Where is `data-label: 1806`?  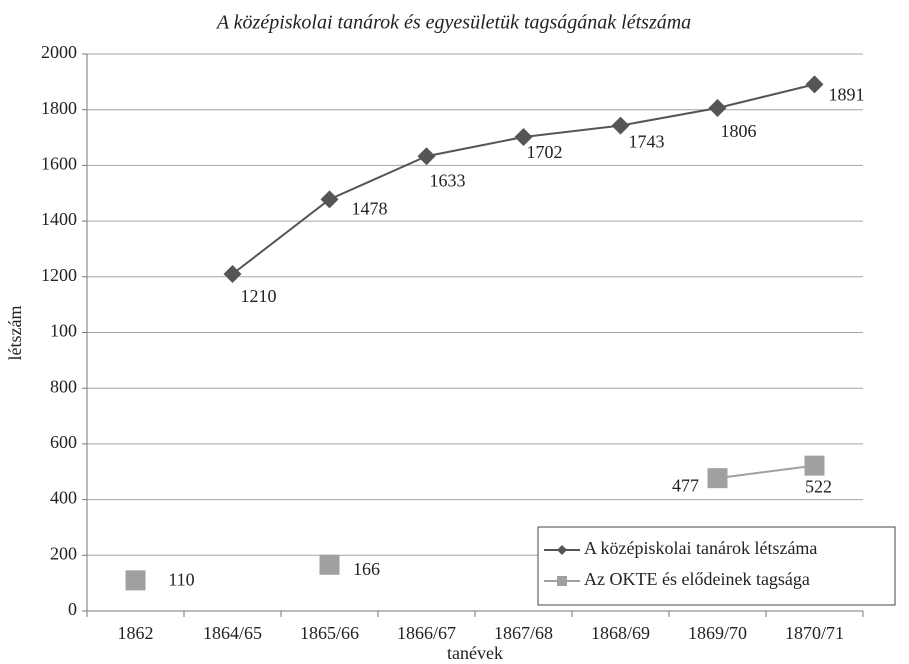
data-label: 1806 is located at coordinates (739, 131).